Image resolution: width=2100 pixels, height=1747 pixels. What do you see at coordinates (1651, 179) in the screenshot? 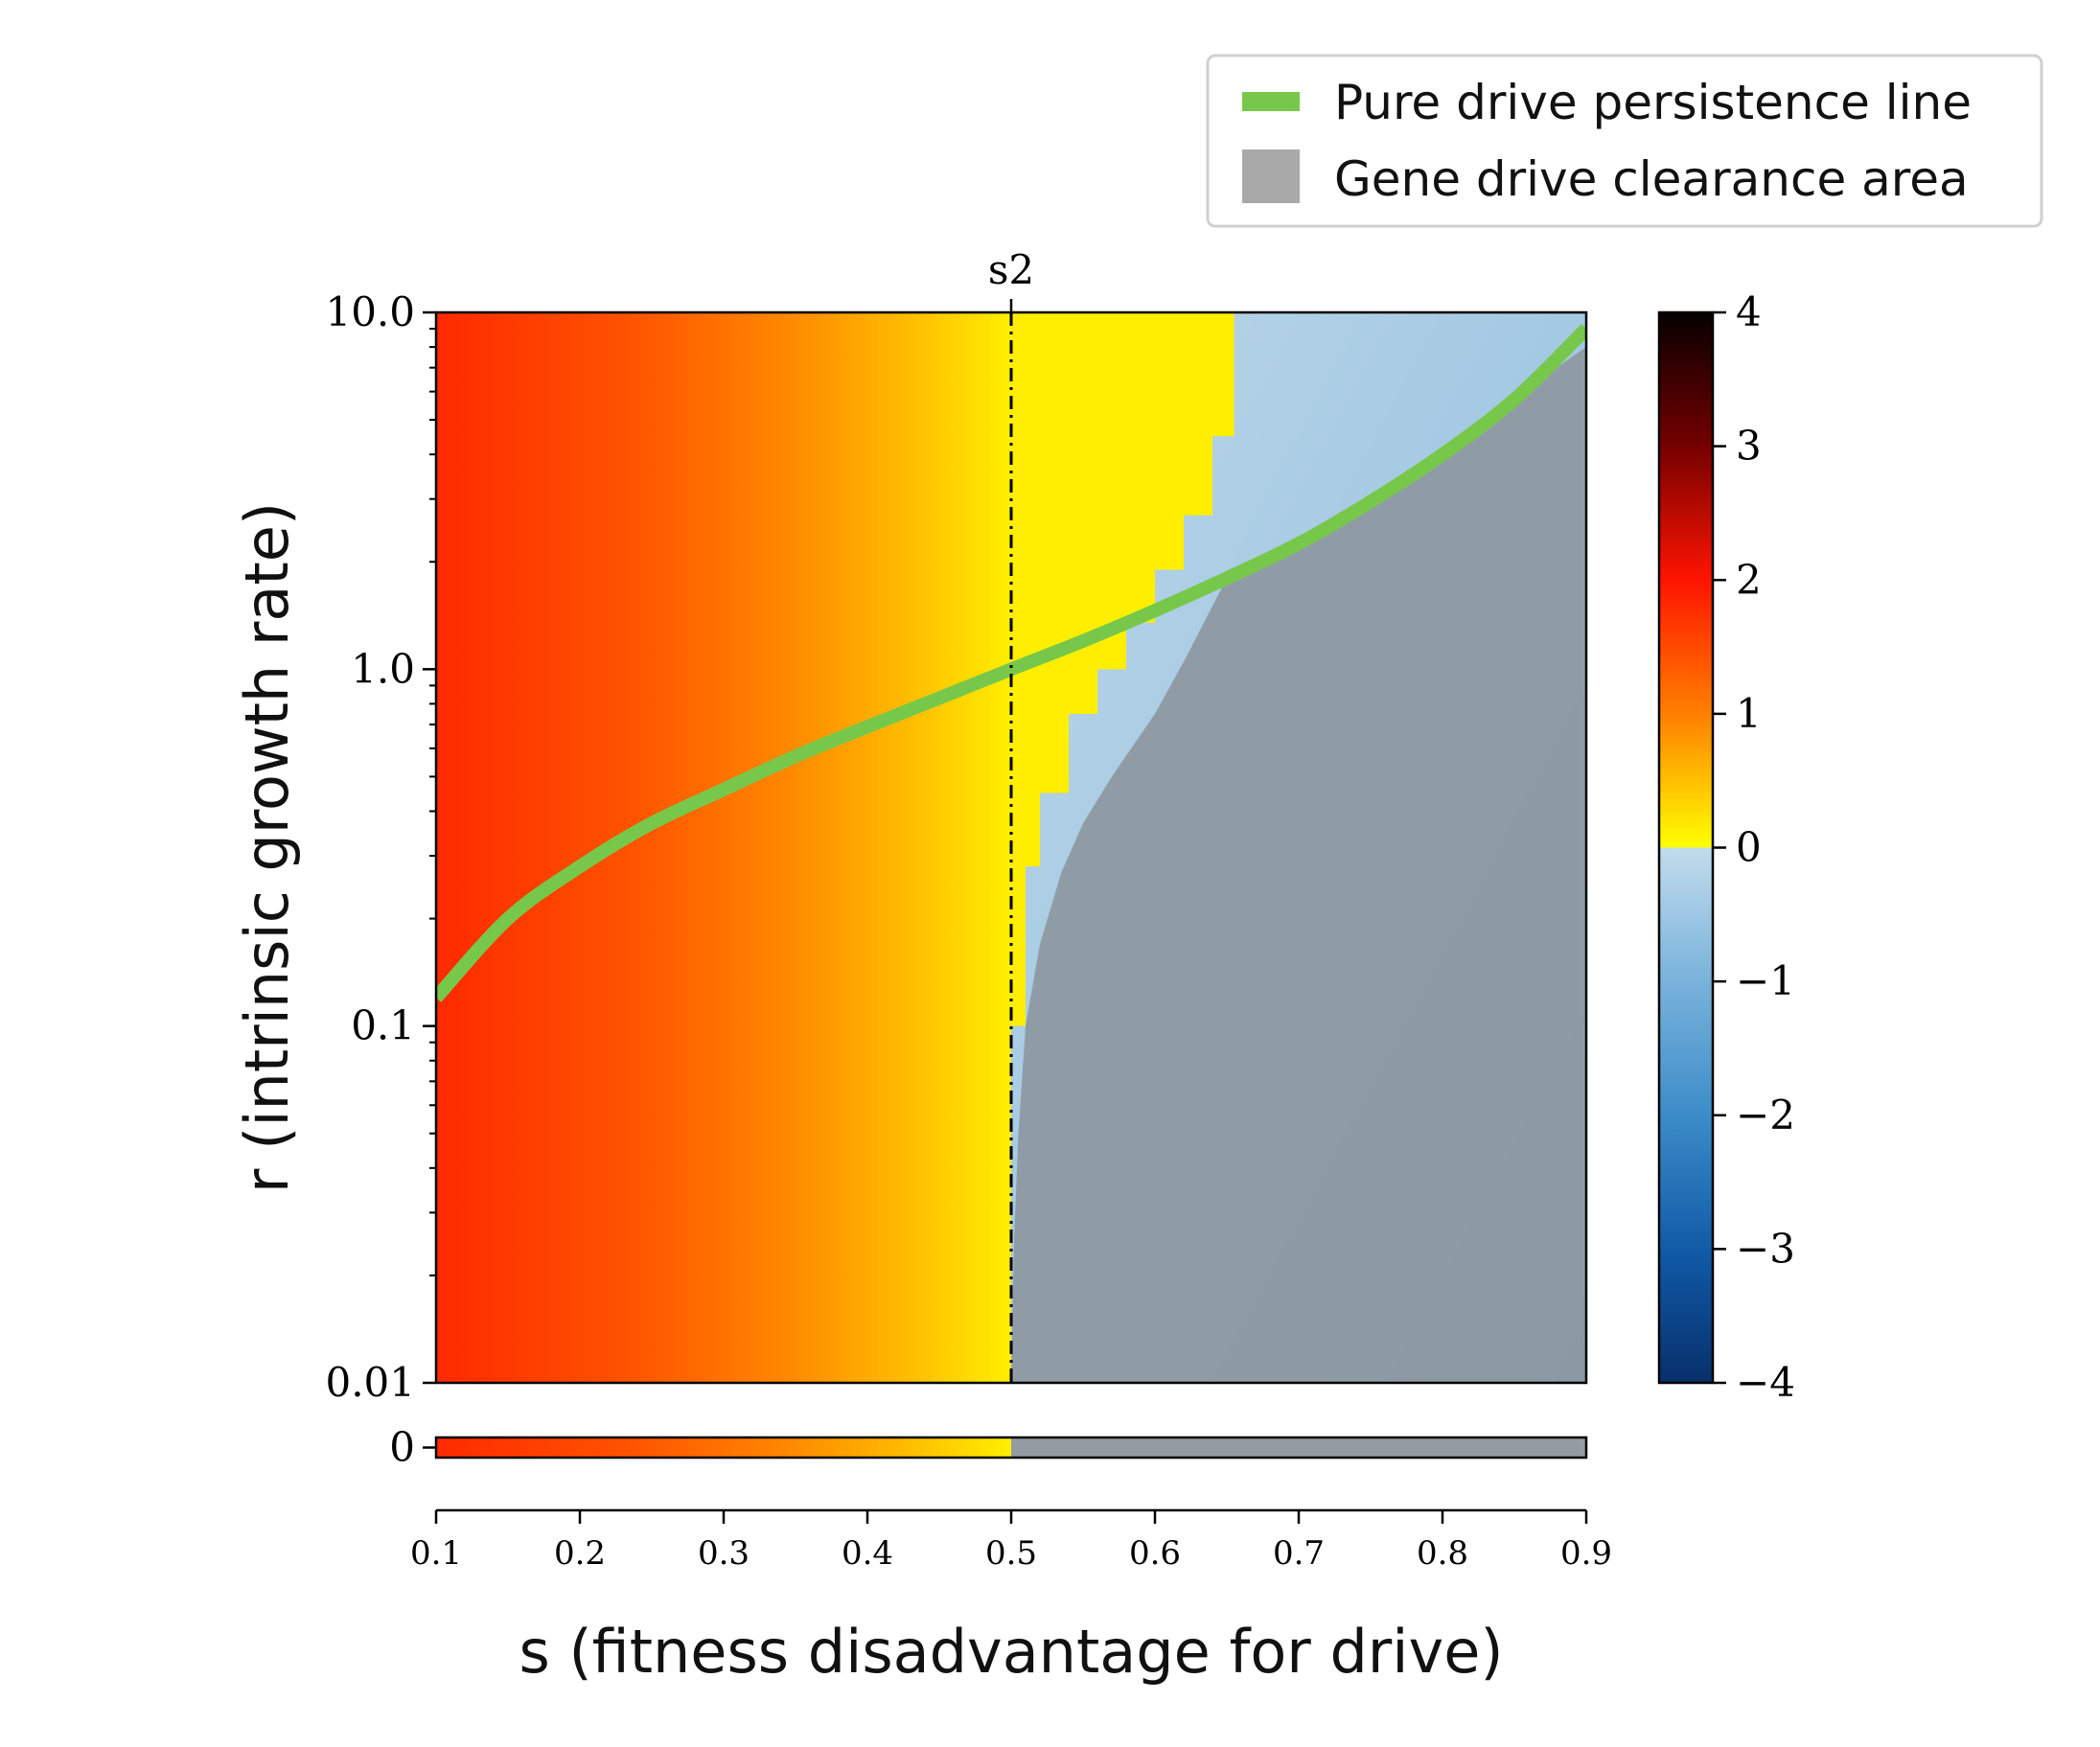
I see `legend-label-clearance-area: Gene drive clearance area` at bounding box center [1651, 179].